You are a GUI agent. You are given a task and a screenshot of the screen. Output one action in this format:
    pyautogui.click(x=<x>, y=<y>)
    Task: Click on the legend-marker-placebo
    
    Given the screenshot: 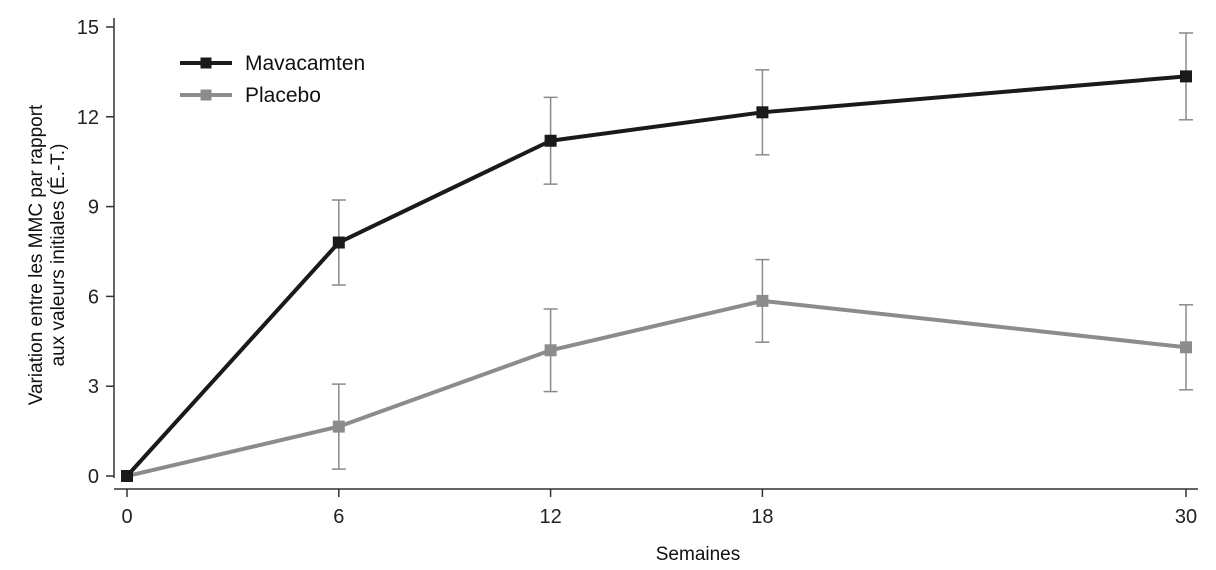 What is the action you would take?
    pyautogui.click(x=206, y=95)
    